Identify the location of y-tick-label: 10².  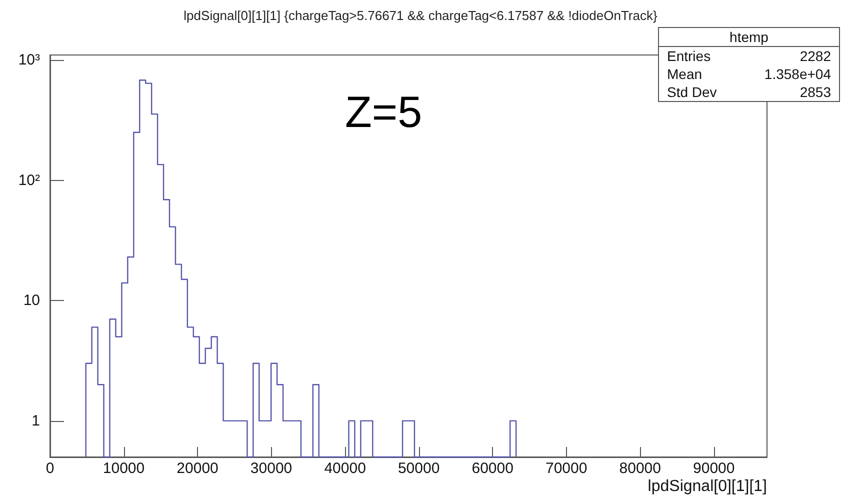
(29, 180).